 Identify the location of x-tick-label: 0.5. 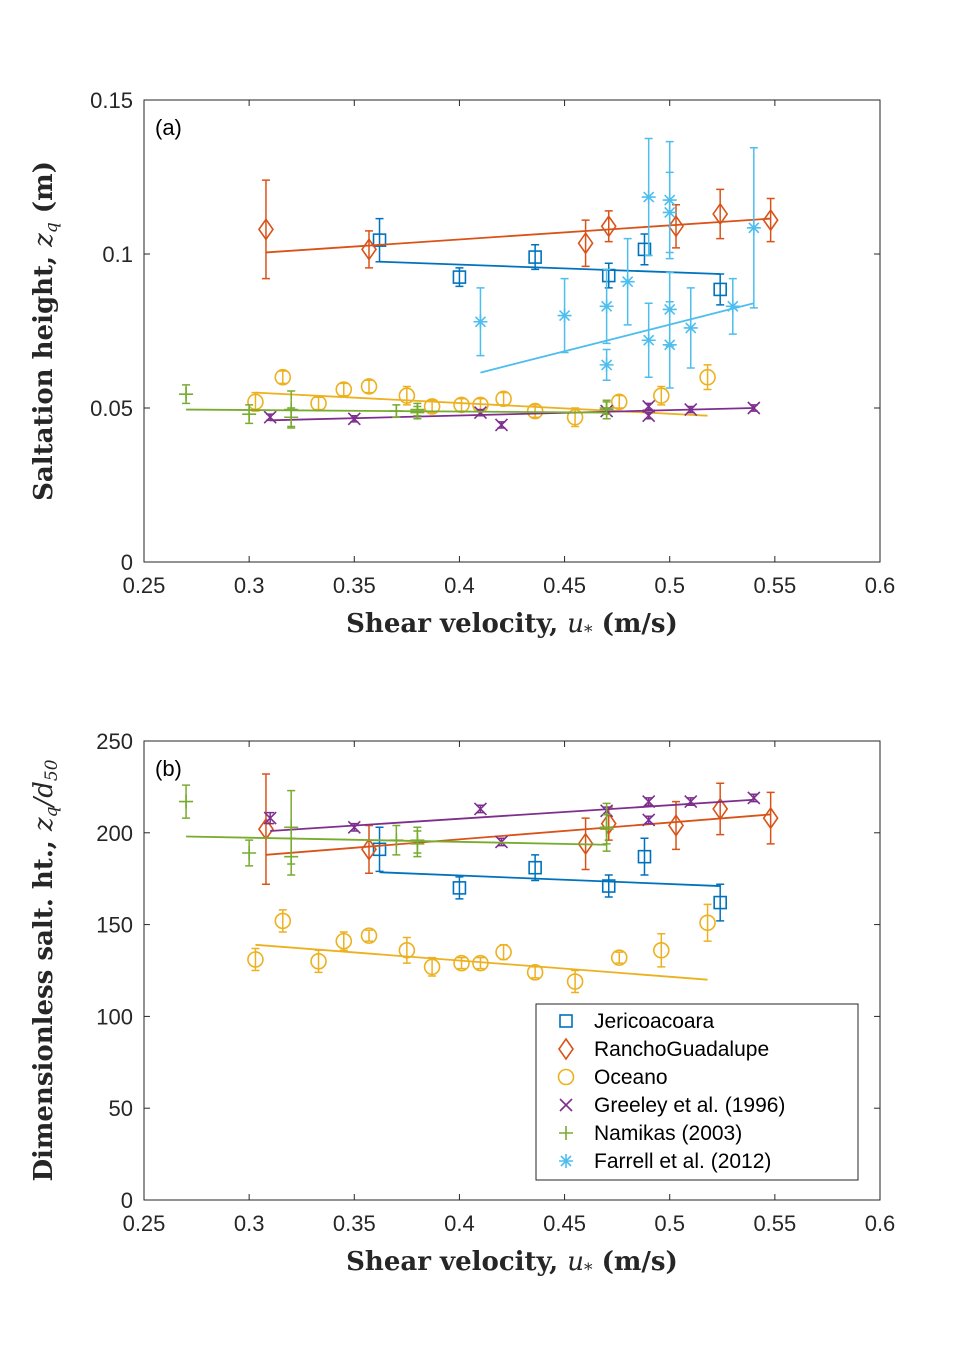
(669, 585).